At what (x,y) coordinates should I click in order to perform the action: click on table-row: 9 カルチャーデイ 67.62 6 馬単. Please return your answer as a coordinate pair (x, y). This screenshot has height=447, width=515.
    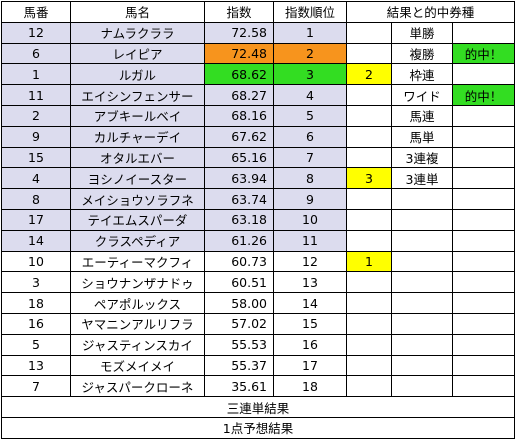
    Looking at the image, I should click on (258, 136).